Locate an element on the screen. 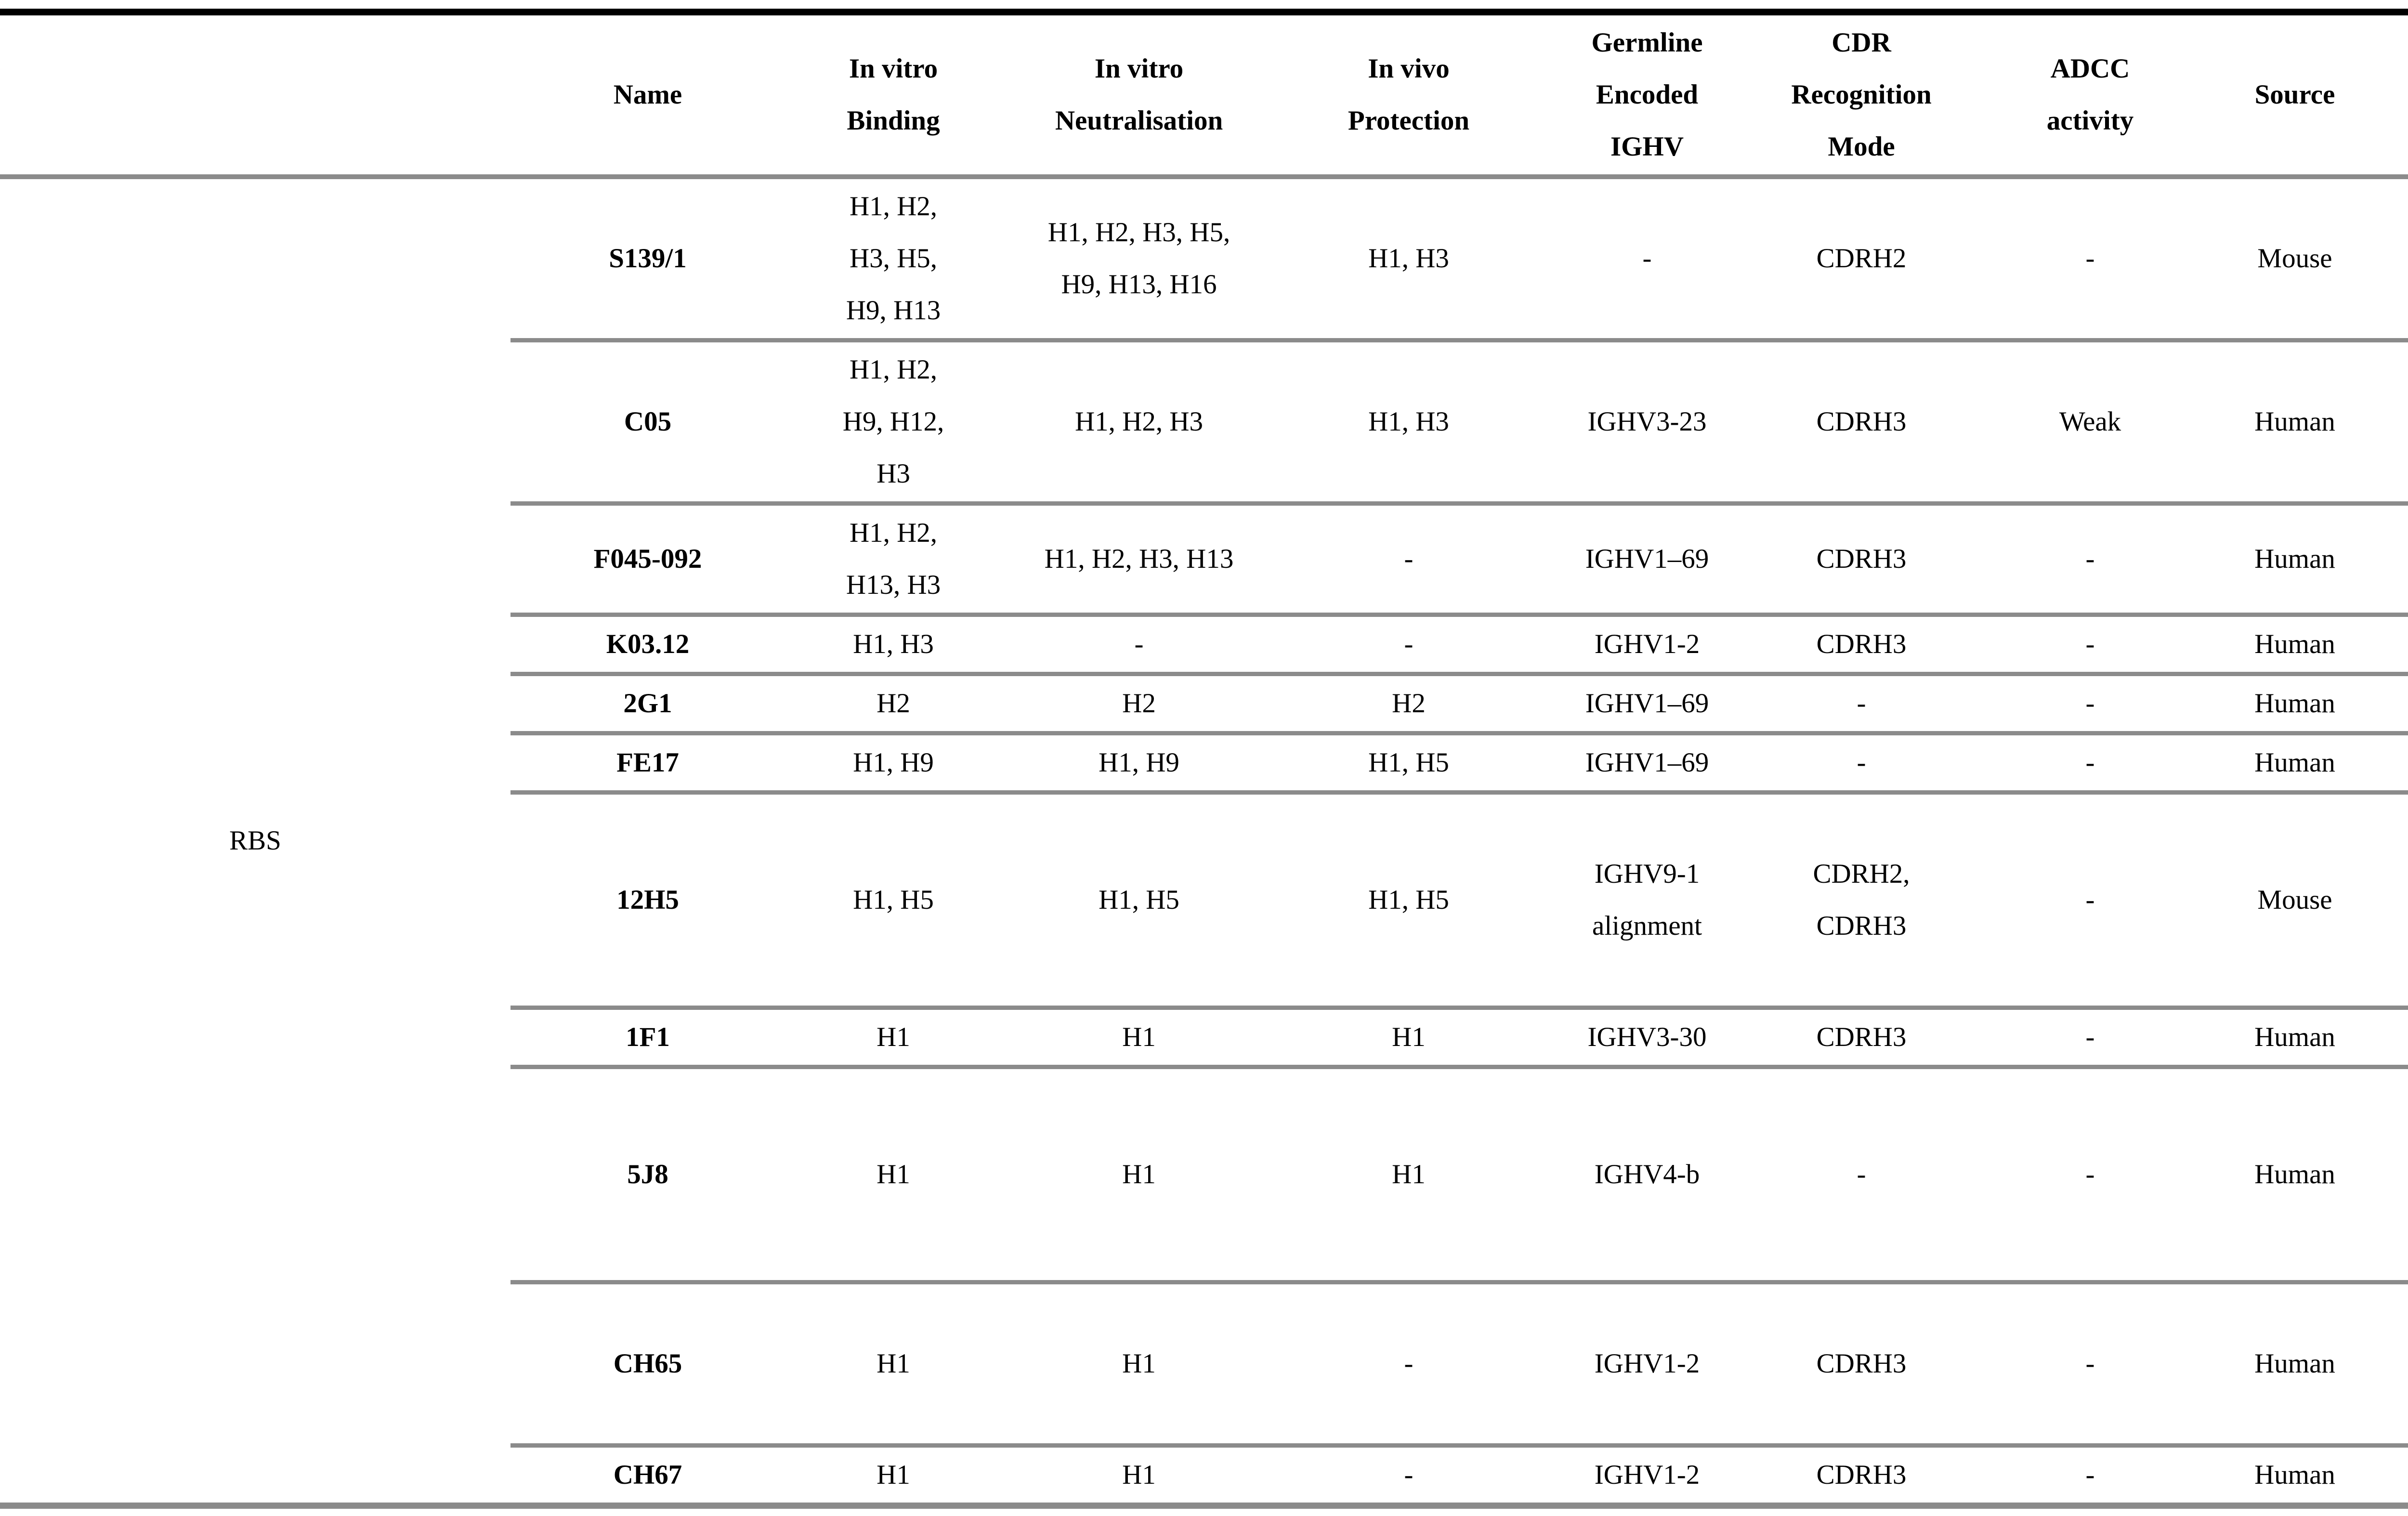 This screenshot has height=1516, width=2408. cell-name: 1F1 is located at coordinates (647, 1038).